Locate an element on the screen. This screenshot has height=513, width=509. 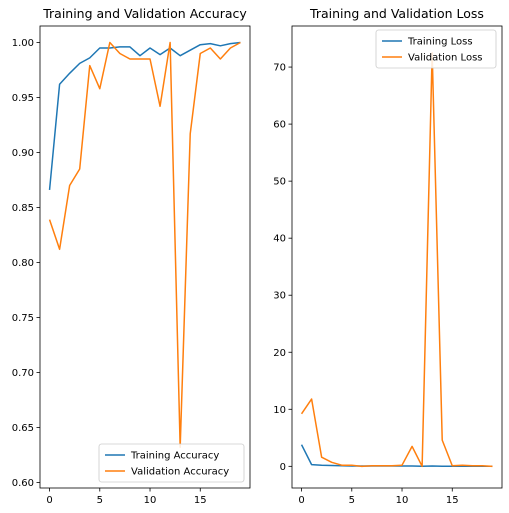
y-tick-label: 10 is located at coordinates (279, 410).